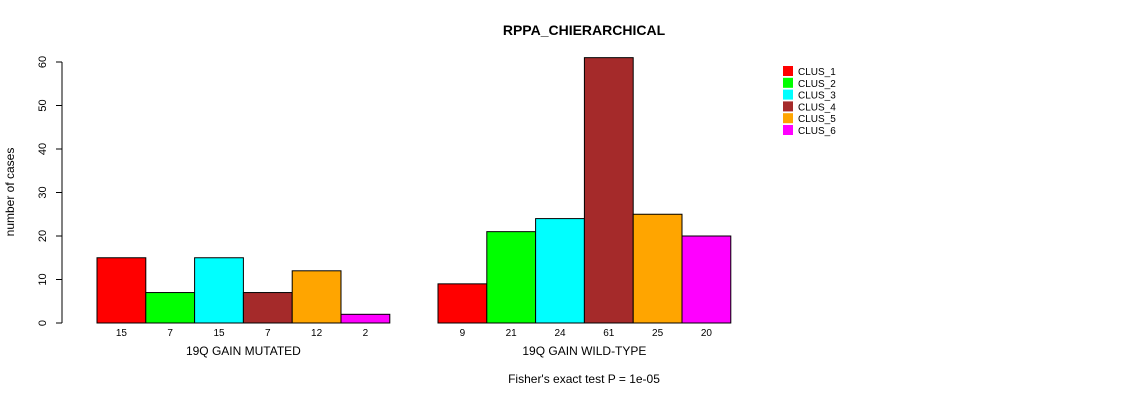  Describe the element at coordinates (817, 131) in the screenshot. I see `legend-label: CLUS_6` at that location.